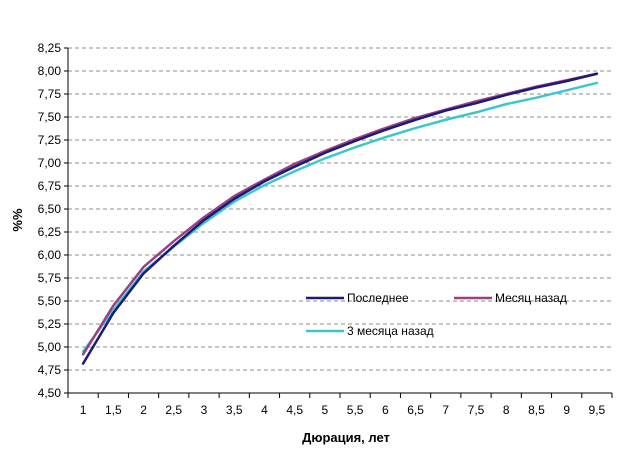  Describe the element at coordinates (50, 301) in the screenshot. I see `y-tick-label: 5,50` at that location.